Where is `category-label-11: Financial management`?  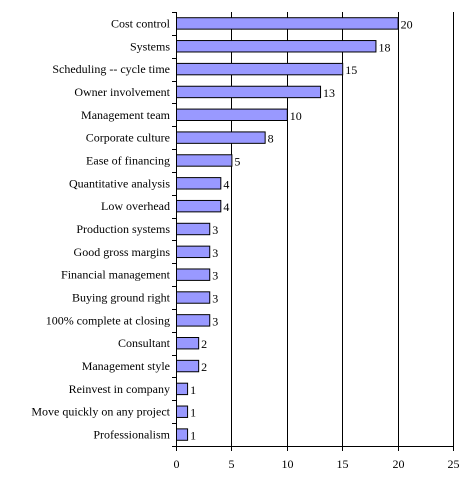 category-label-11: Financial management is located at coordinates (116, 275).